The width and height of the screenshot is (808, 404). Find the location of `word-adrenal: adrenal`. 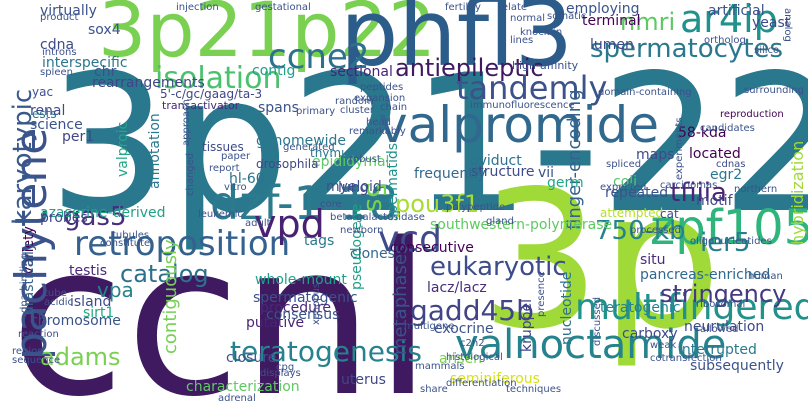

word-adrenal: adrenal is located at coordinates (237, 398).